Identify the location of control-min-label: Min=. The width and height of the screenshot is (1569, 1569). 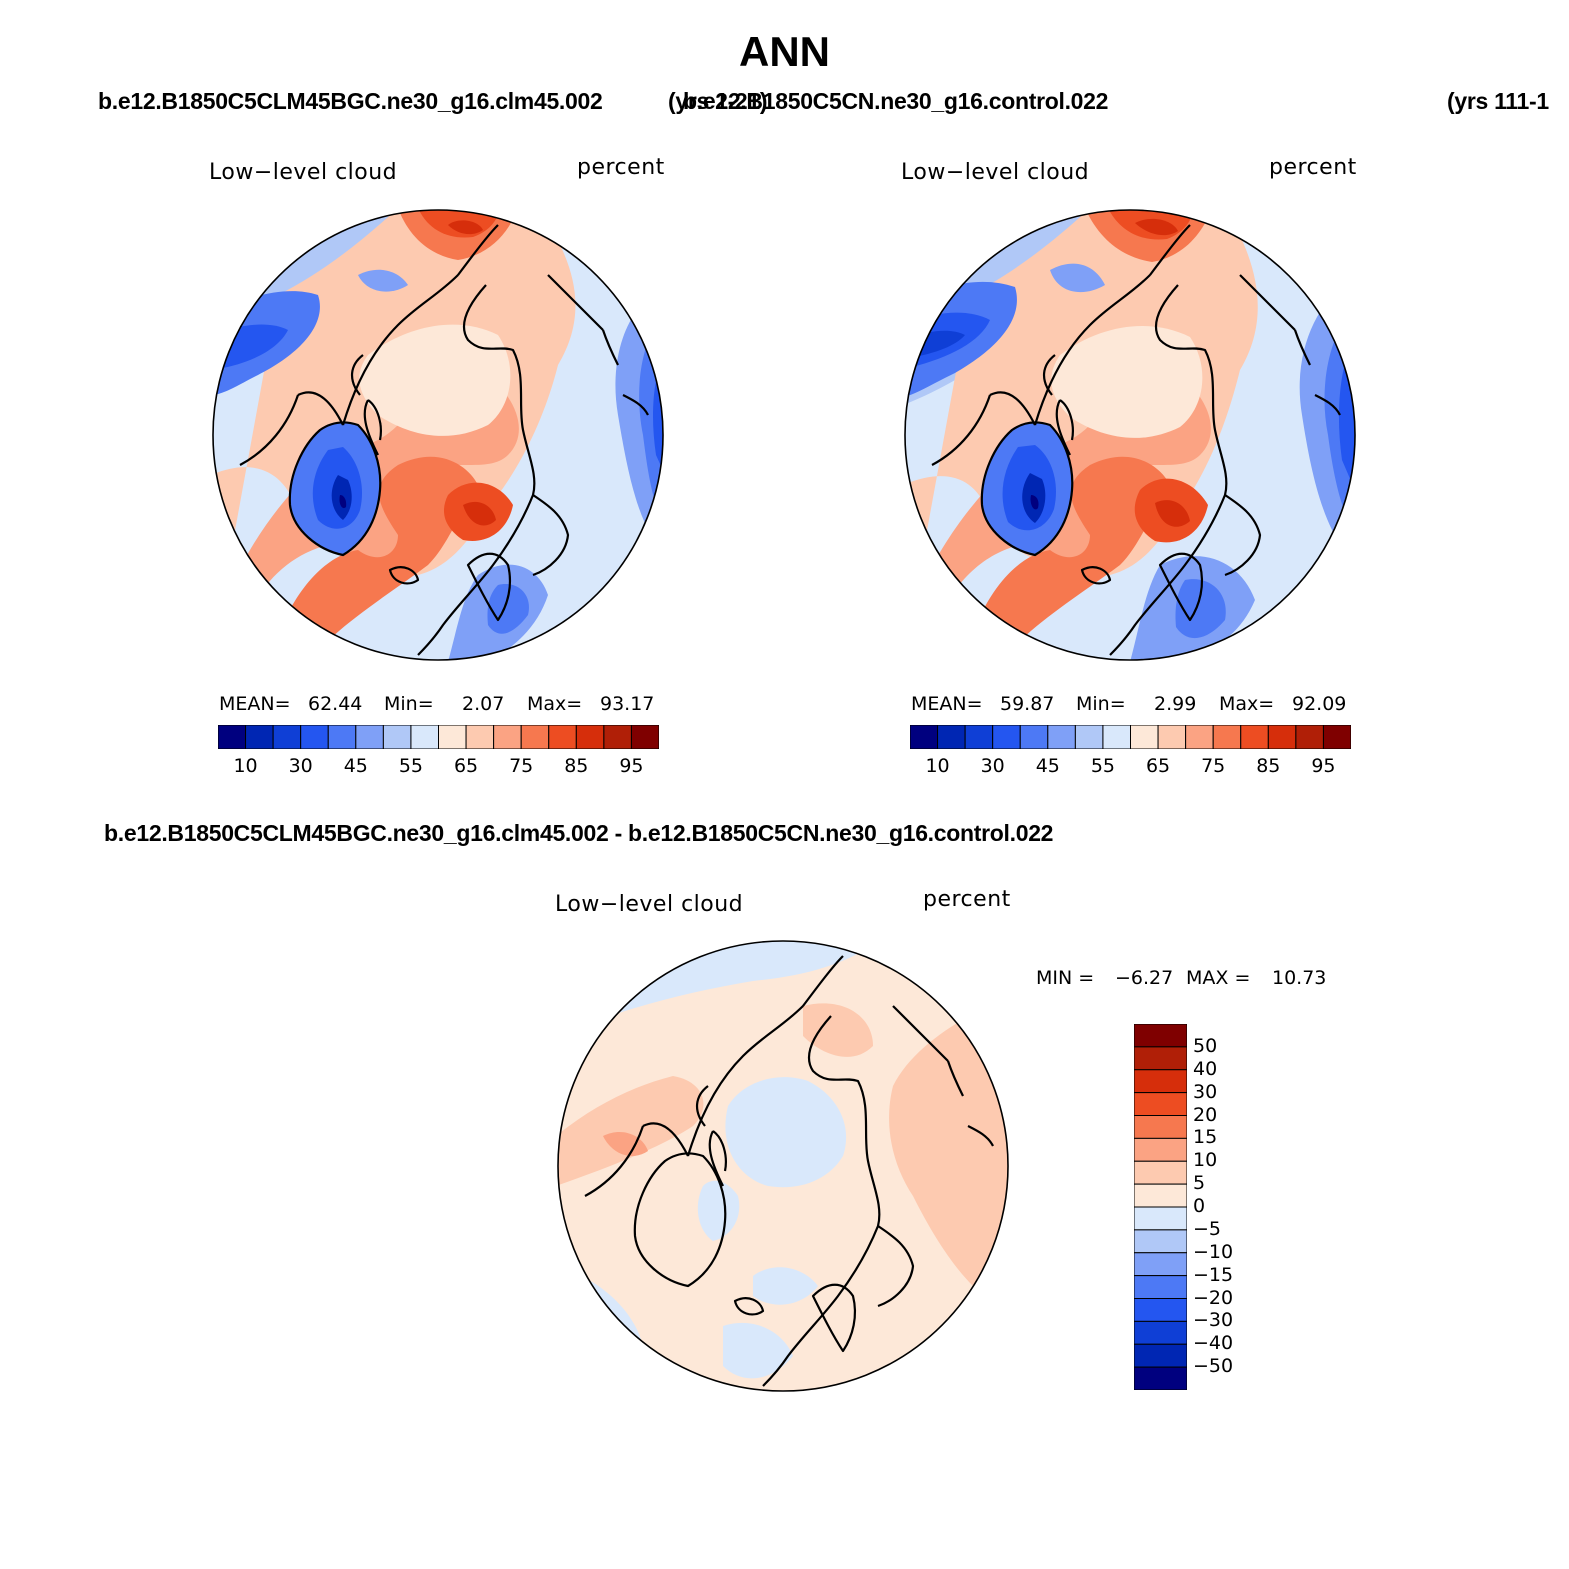
(1101, 704).